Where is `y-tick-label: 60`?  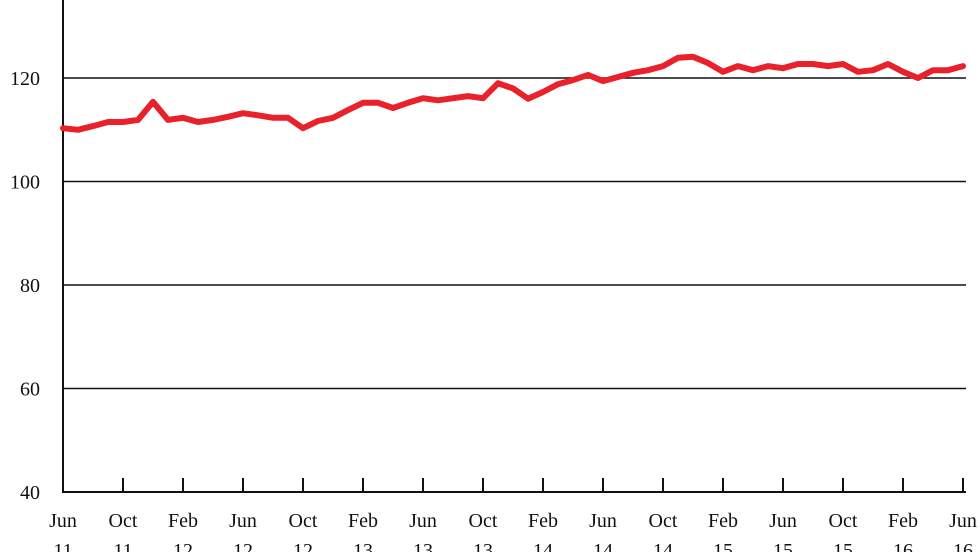 y-tick-label: 60 is located at coordinates (30, 390).